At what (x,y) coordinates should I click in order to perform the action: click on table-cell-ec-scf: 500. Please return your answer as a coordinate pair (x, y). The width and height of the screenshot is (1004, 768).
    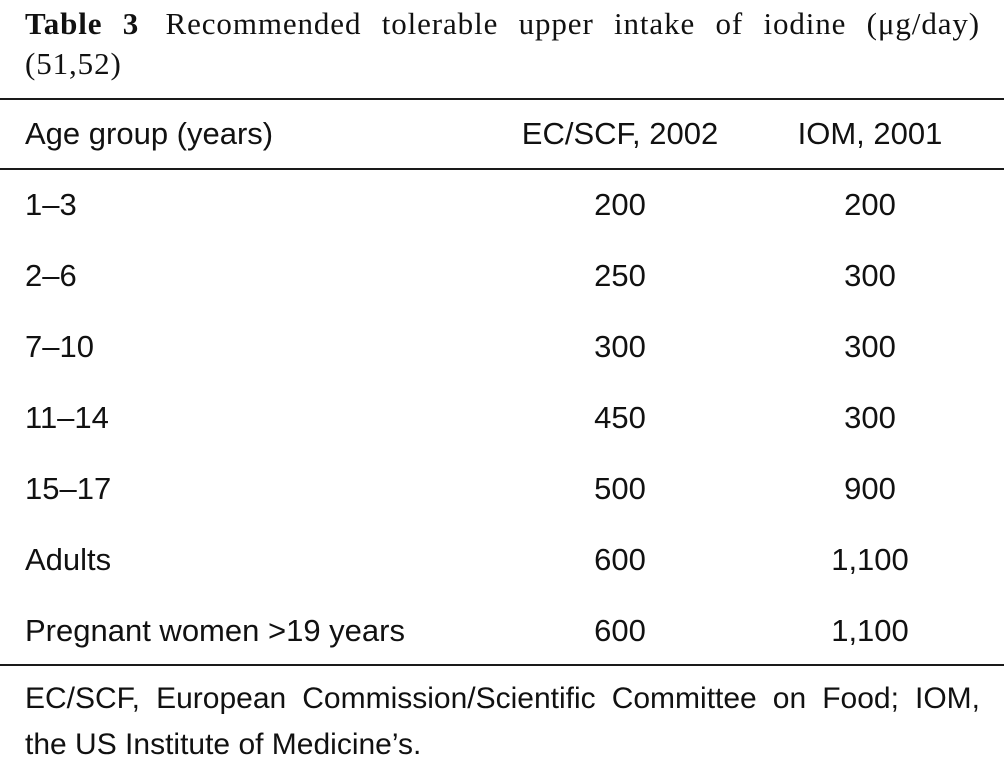
    Looking at the image, I should click on (620, 488).